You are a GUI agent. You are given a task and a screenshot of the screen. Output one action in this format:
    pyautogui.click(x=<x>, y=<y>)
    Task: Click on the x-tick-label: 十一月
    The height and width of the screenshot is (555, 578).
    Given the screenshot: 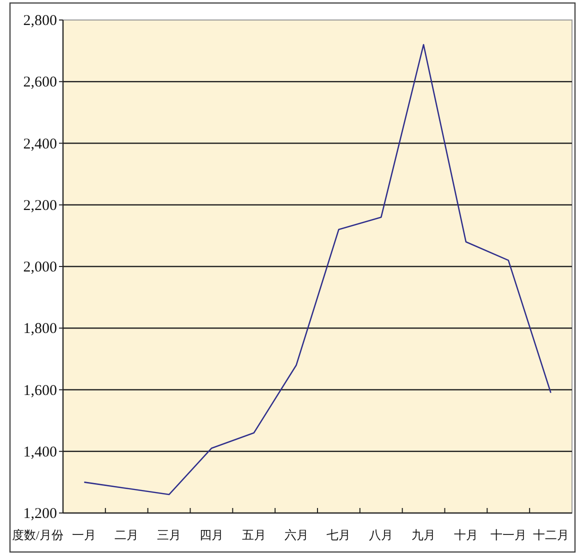 What is the action you would take?
    pyautogui.click(x=508, y=535)
    